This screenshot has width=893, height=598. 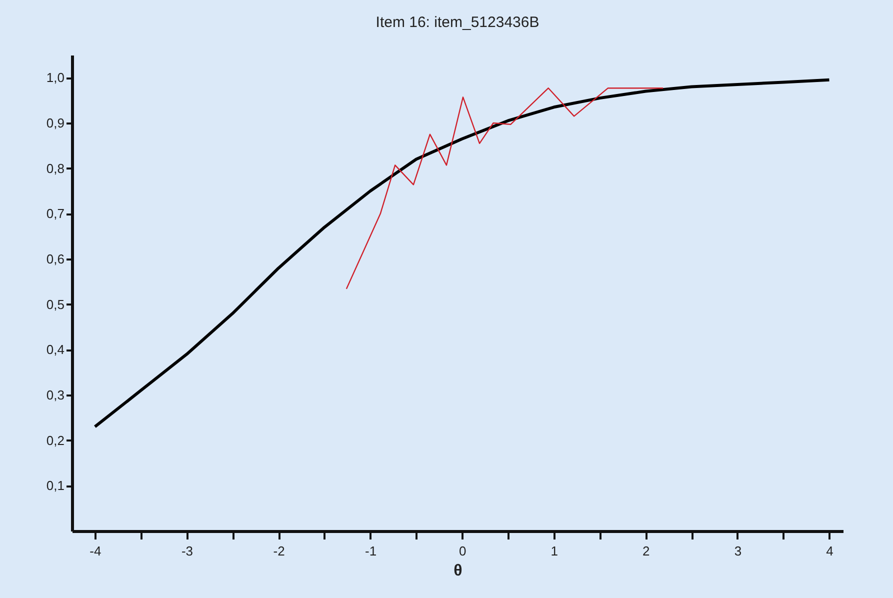 I want to click on y-tick-label: 0,5, so click(x=55, y=304).